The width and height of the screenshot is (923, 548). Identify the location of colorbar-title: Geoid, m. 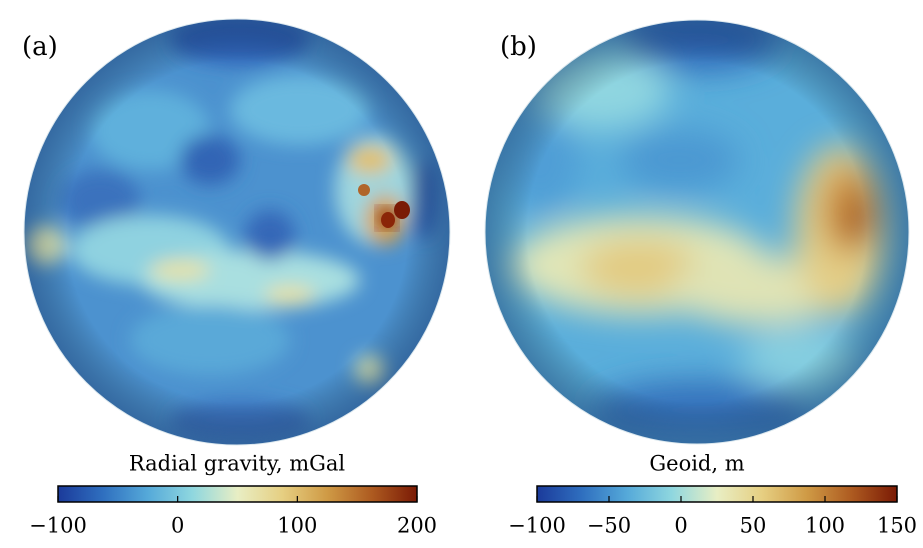
(696, 464).